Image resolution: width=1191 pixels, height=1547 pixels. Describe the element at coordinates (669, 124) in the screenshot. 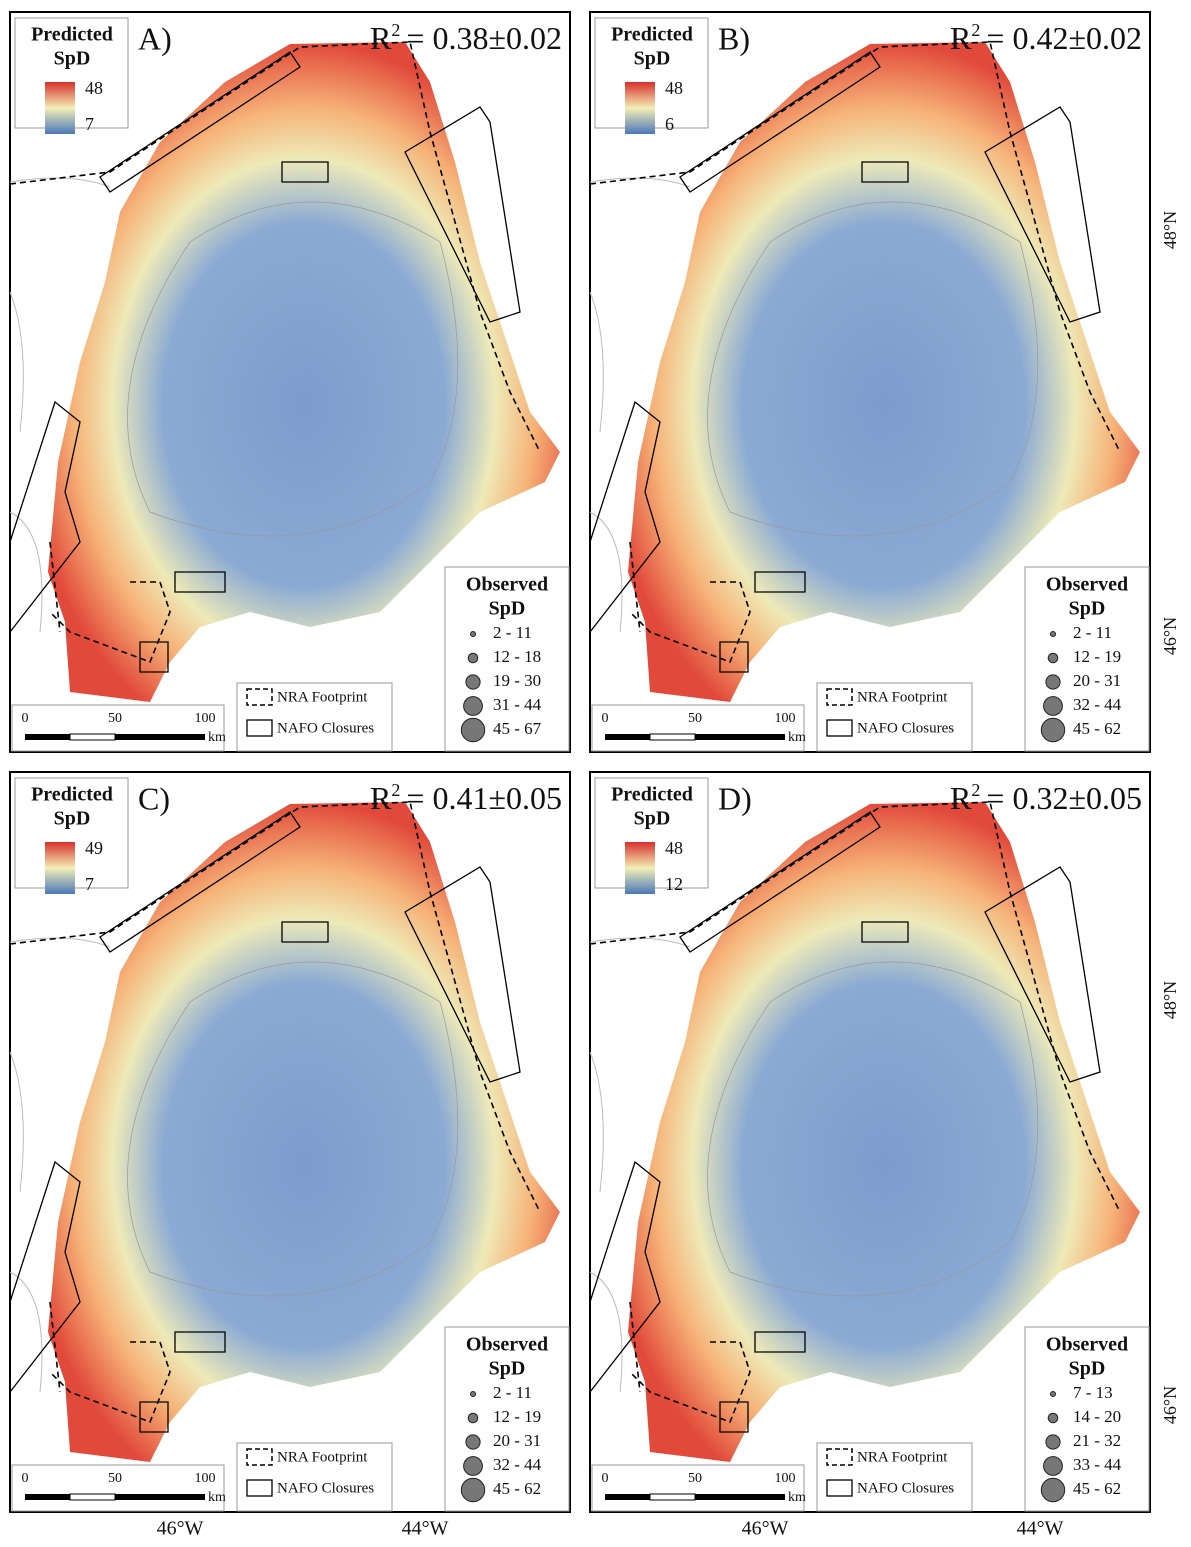

I see `predicted-min: 6` at that location.